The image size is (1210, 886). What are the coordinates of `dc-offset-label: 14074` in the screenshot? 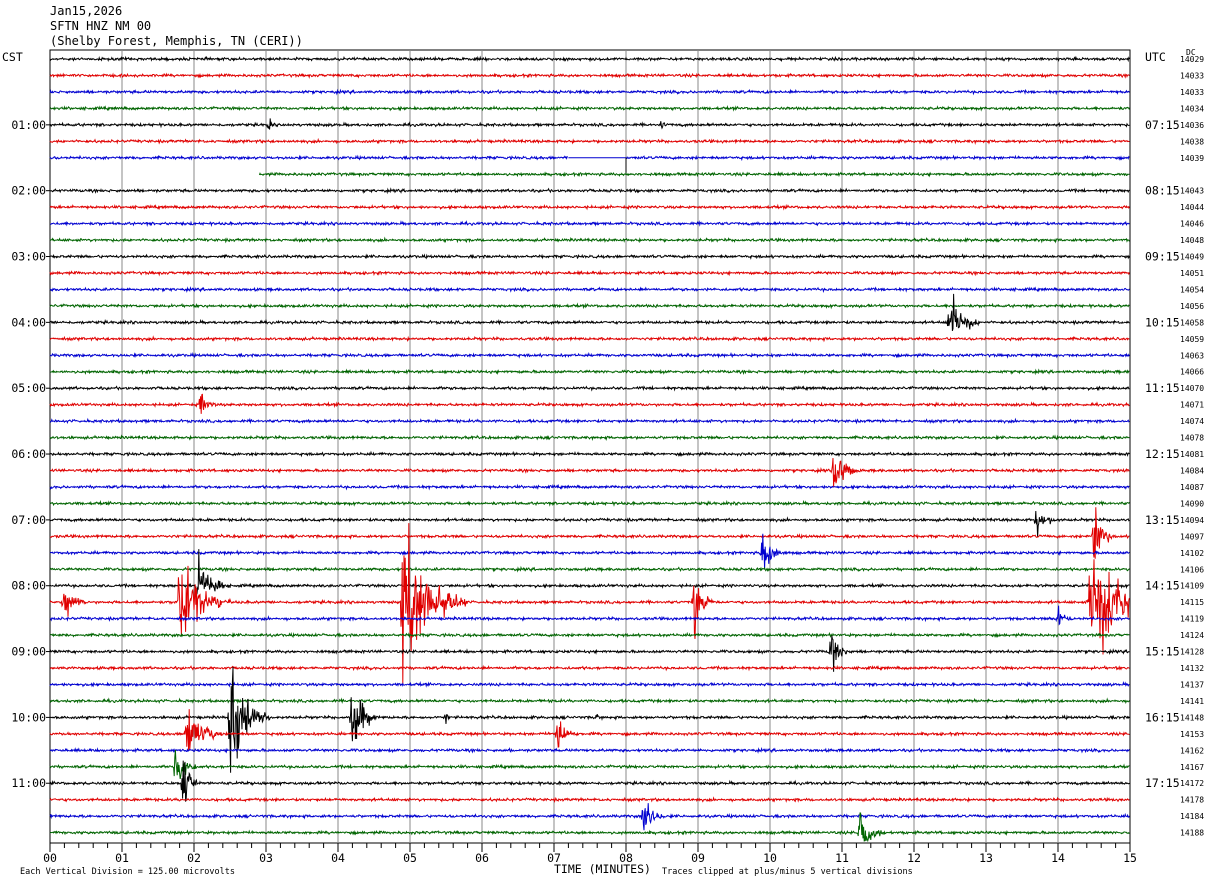 It's located at (1192, 421).